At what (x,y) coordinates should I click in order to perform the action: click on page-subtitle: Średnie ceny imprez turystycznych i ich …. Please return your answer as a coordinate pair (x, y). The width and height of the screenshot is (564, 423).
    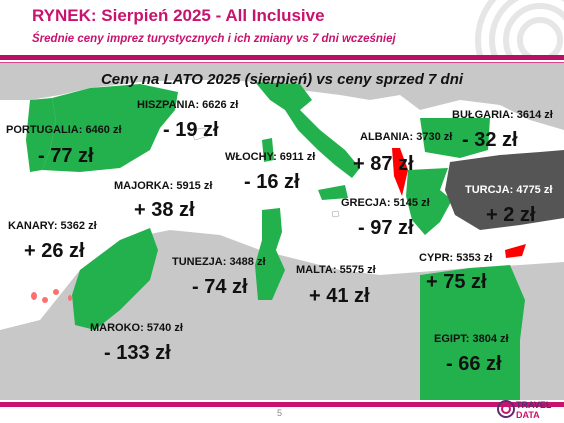
    Looking at the image, I should click on (214, 39).